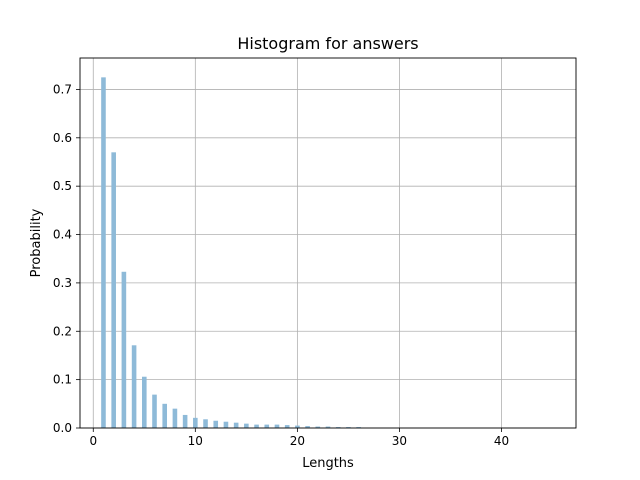 This screenshot has height=480, width=640. I want to click on x-tick-label: 40, so click(501, 441).